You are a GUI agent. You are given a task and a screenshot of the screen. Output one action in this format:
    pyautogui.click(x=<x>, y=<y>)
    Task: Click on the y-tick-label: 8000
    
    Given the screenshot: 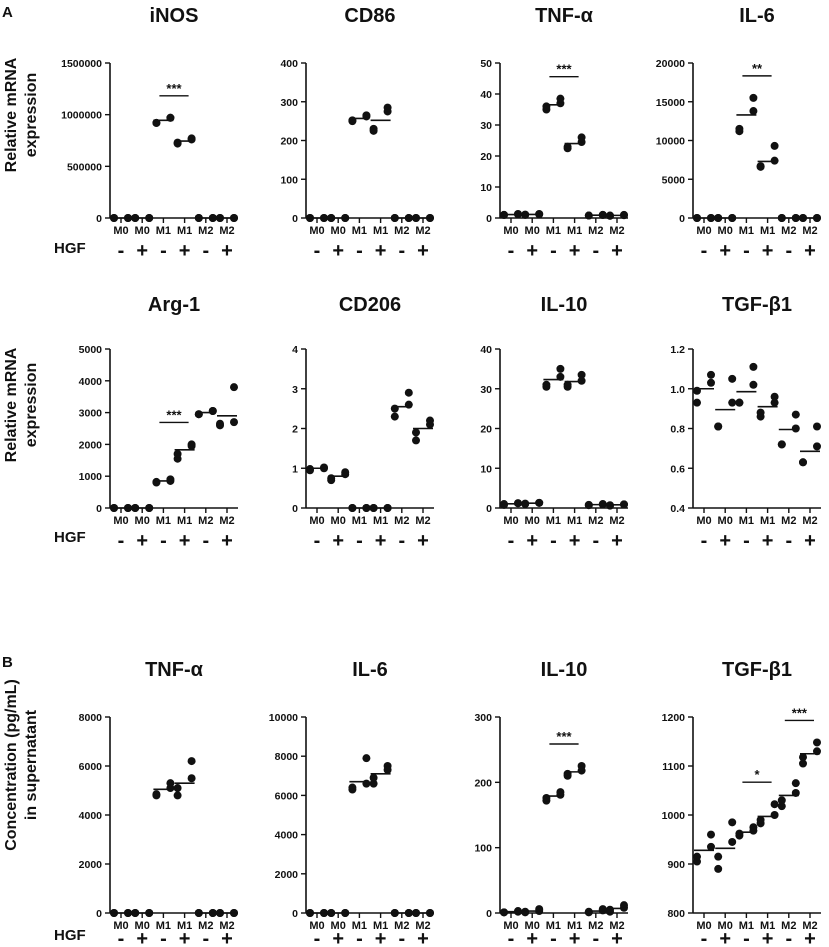 What is the action you would take?
    pyautogui.click(x=91, y=718)
    